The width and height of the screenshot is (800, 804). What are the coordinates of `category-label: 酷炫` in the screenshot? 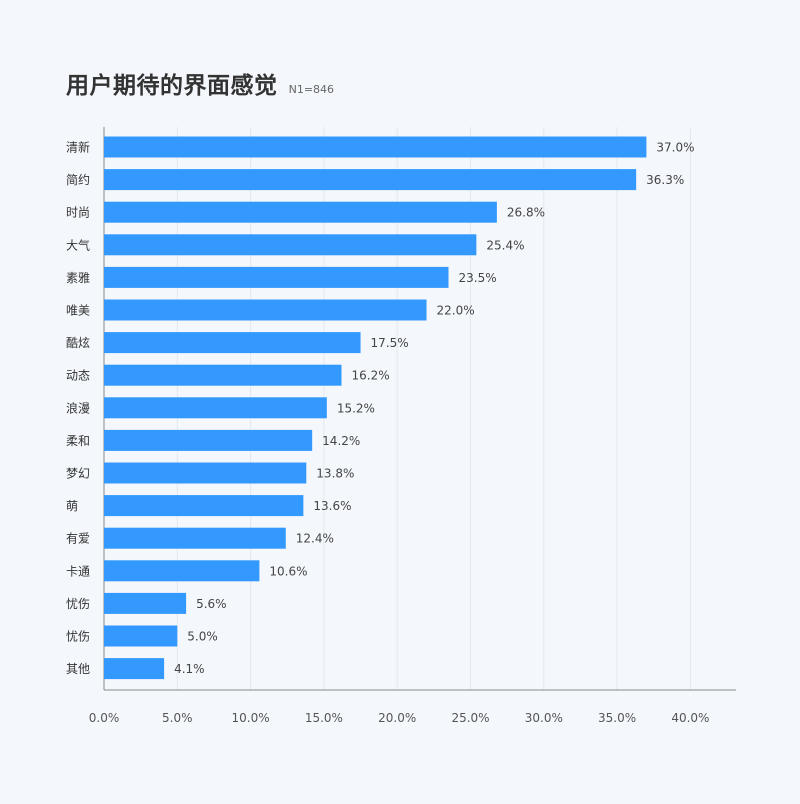 It's located at (78, 342).